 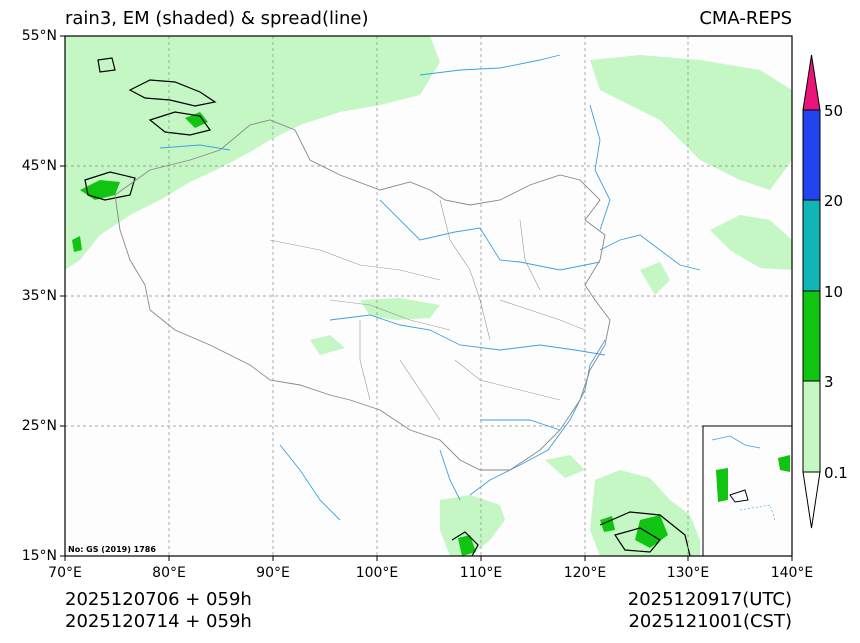 What do you see at coordinates (158, 621) in the screenshot?
I see `init-time-cst: 2025120714 + 059h` at bounding box center [158, 621].